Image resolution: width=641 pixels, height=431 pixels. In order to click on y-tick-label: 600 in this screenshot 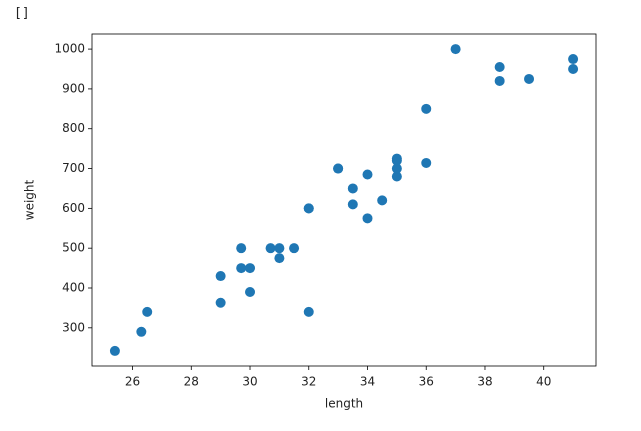, I will do `click(73, 208)`.